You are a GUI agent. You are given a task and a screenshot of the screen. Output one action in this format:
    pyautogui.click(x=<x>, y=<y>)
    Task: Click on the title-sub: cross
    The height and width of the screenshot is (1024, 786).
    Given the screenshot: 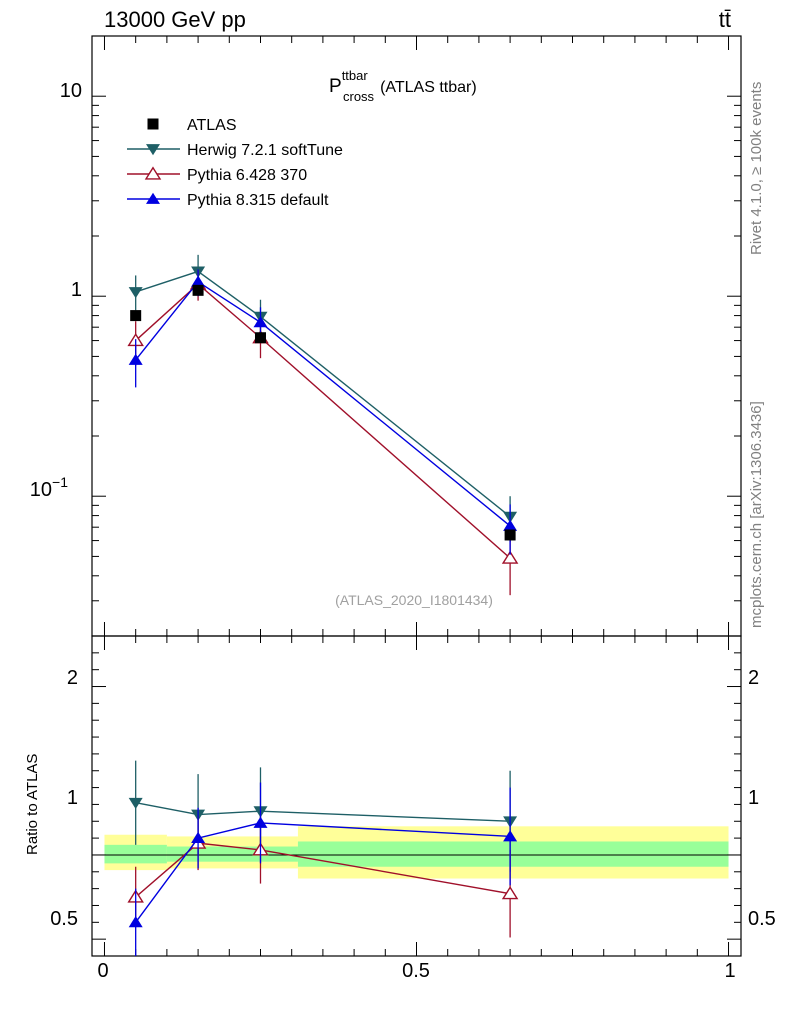 What is the action you would take?
    pyautogui.click(x=359, y=96)
    